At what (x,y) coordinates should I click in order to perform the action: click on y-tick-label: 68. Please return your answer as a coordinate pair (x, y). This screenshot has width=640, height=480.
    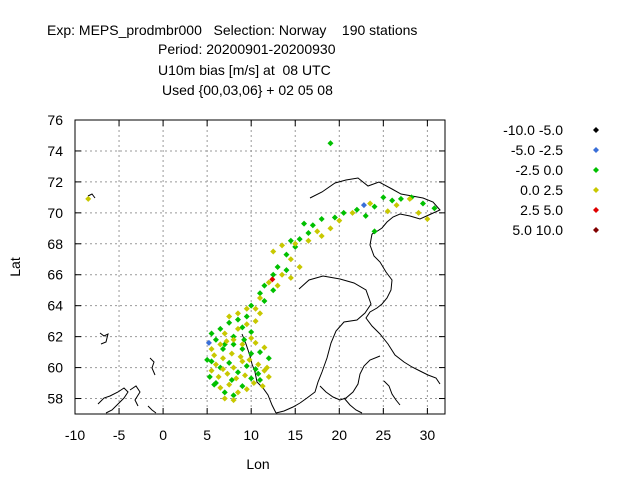
    Looking at the image, I should click on (55, 244).